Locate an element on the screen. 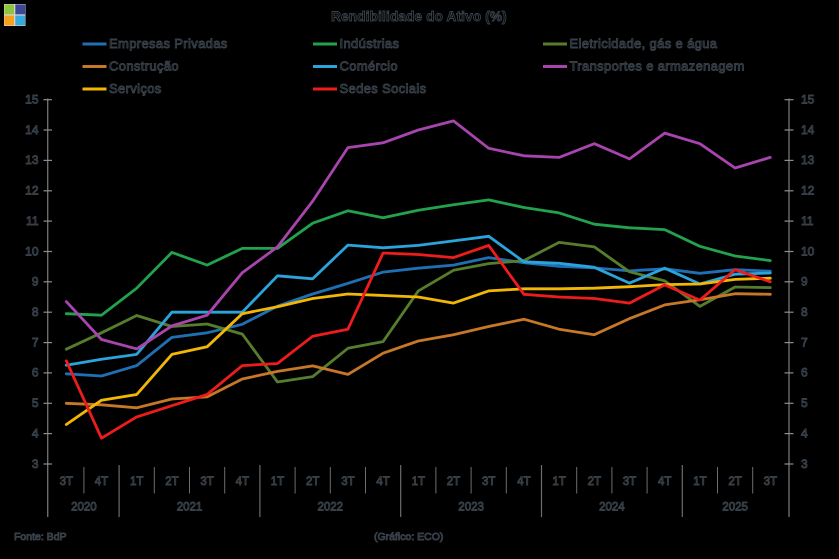 The image size is (839, 559). svg-text: 2024 is located at coordinates (612, 508).